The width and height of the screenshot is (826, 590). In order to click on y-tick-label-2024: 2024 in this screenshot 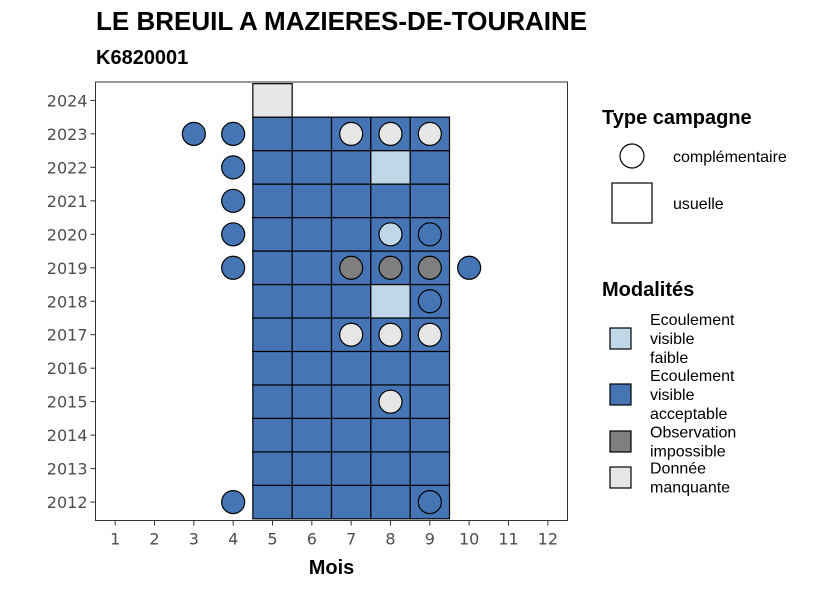, I will do `click(67, 100)`.